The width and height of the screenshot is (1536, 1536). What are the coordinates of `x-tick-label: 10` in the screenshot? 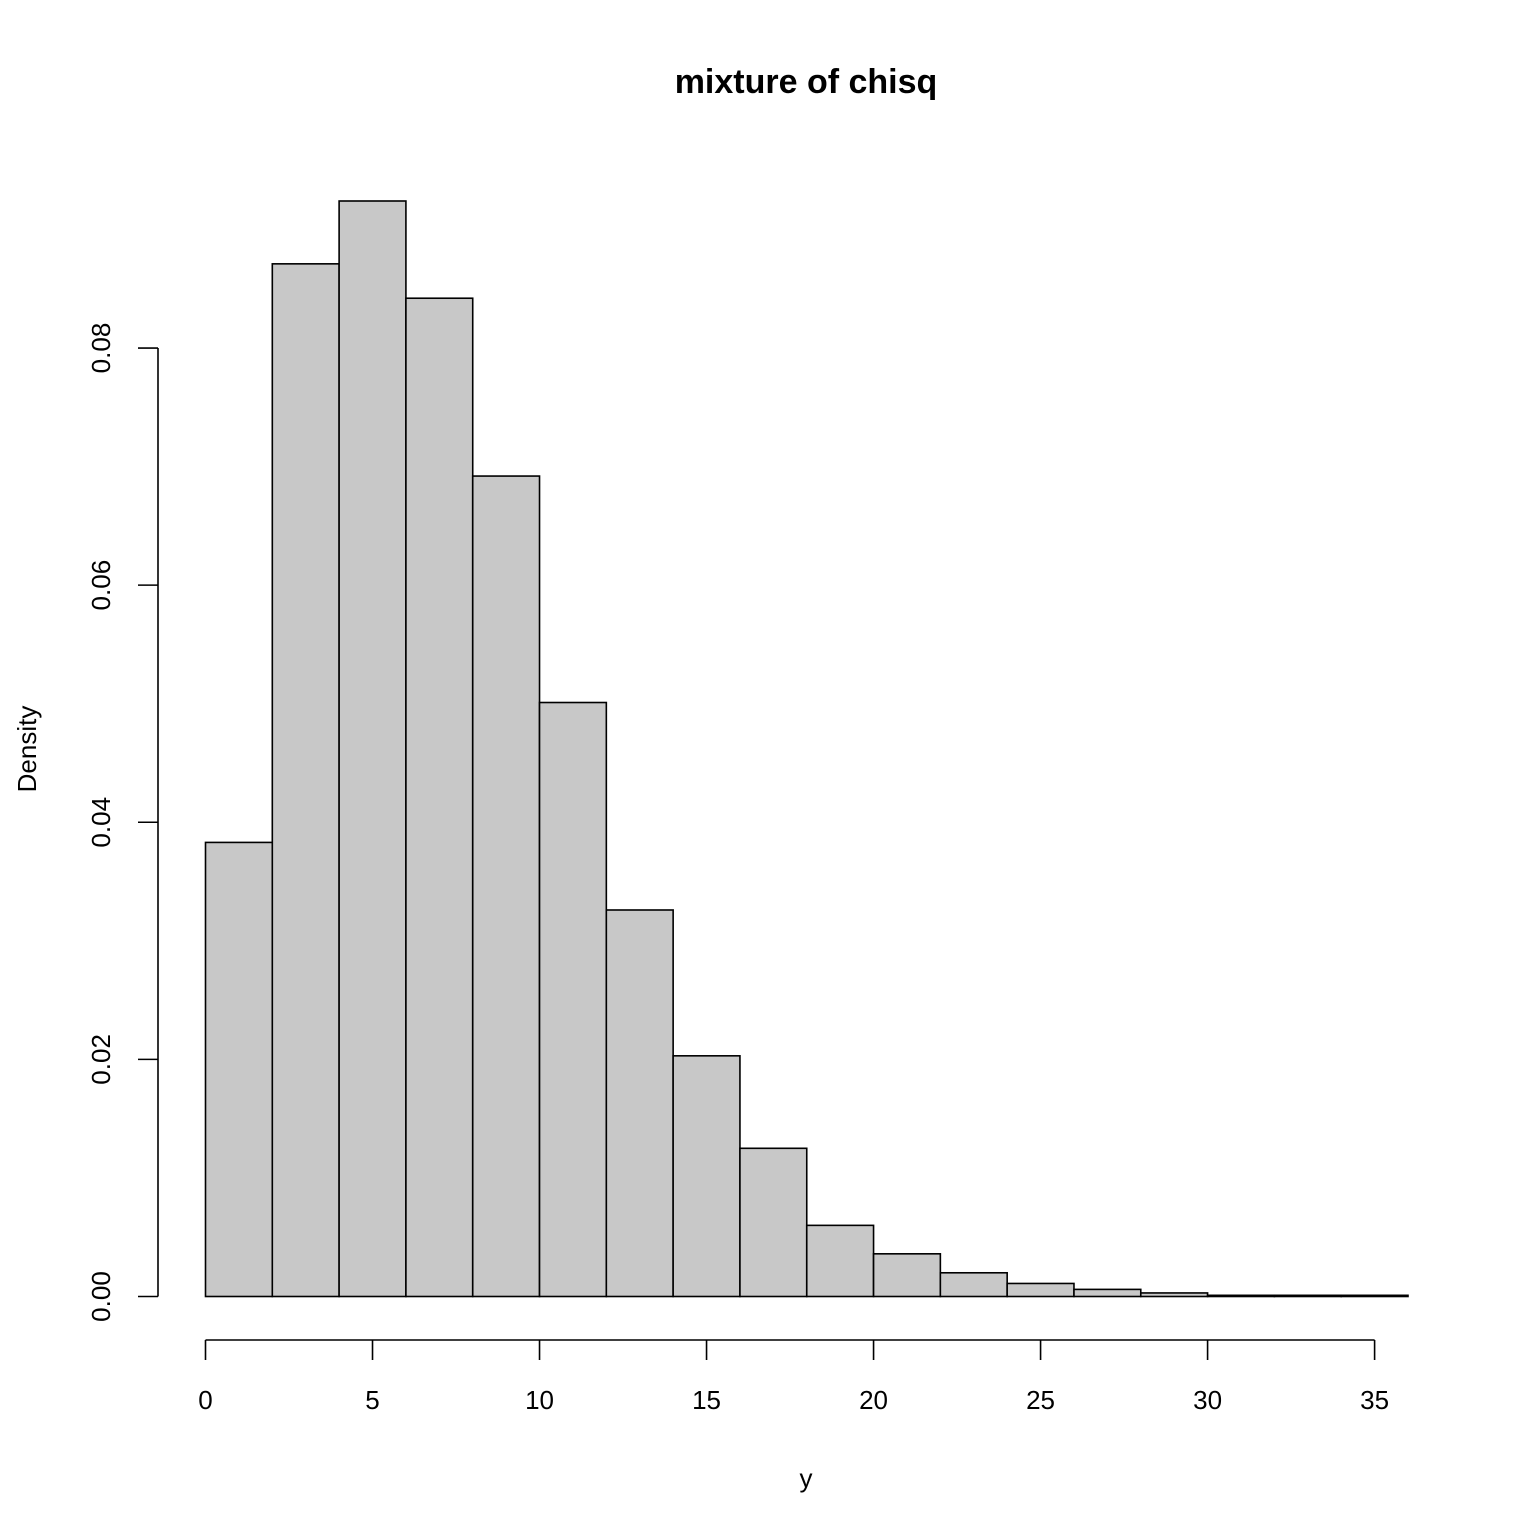 It's located at (539, 1400).